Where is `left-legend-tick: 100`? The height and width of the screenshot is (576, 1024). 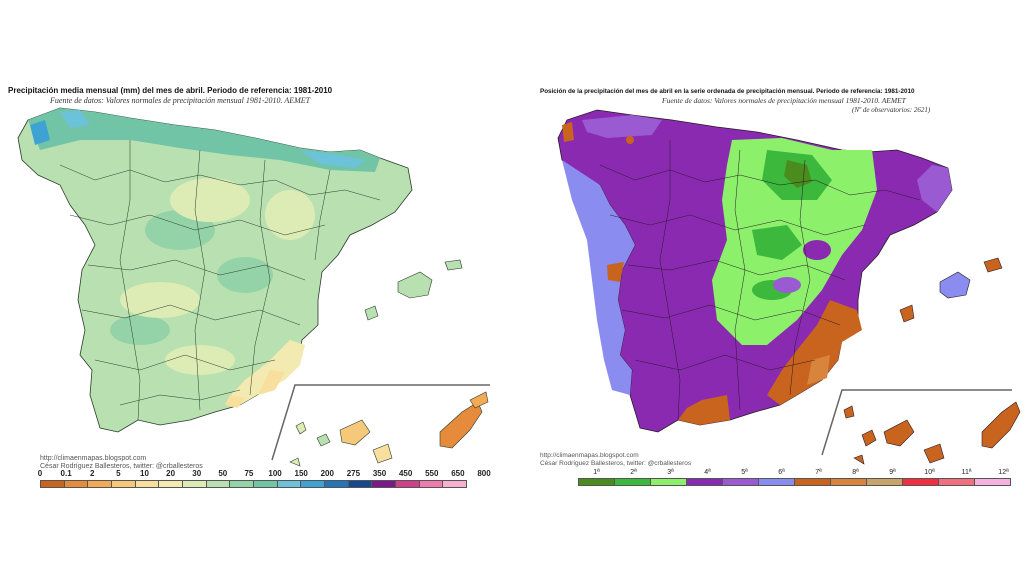
left-legend-tick: 100 is located at coordinates (275, 473).